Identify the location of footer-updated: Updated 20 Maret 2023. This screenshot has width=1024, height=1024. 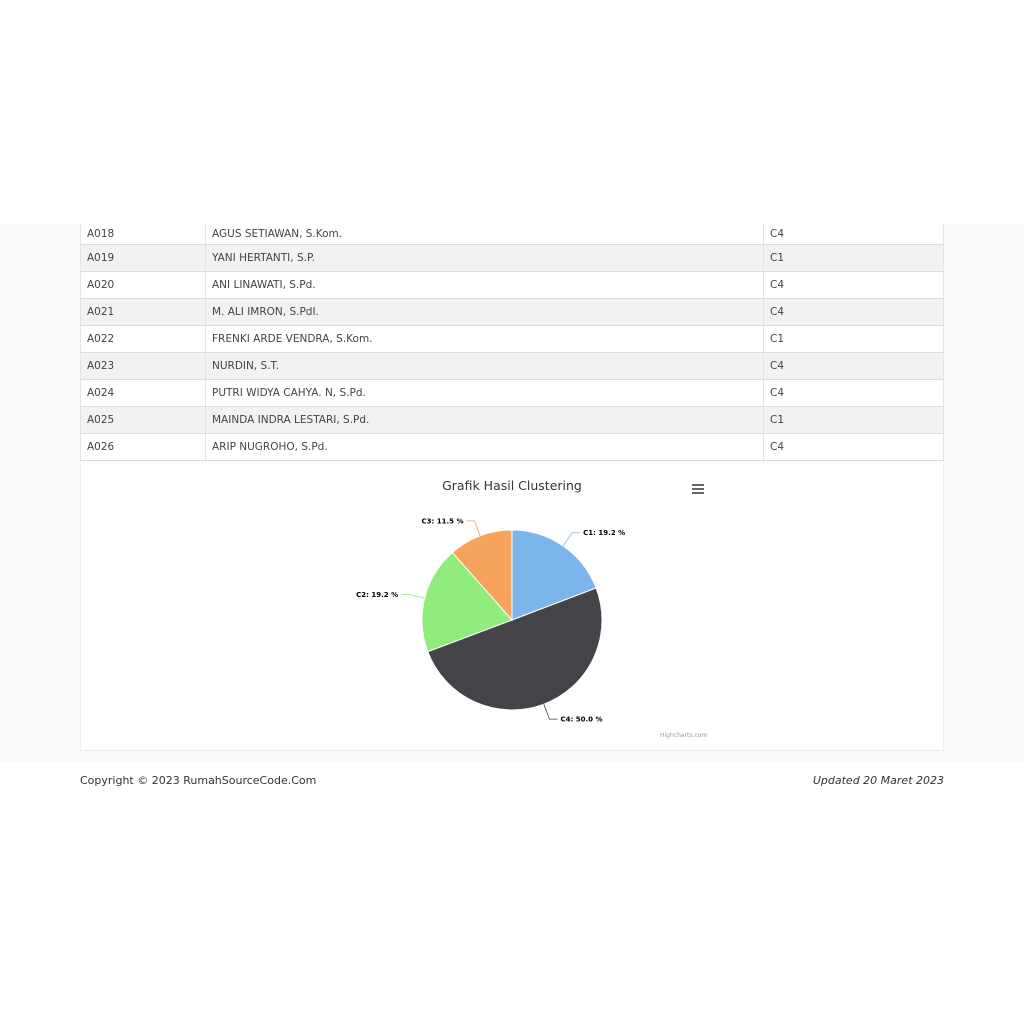
(878, 780).